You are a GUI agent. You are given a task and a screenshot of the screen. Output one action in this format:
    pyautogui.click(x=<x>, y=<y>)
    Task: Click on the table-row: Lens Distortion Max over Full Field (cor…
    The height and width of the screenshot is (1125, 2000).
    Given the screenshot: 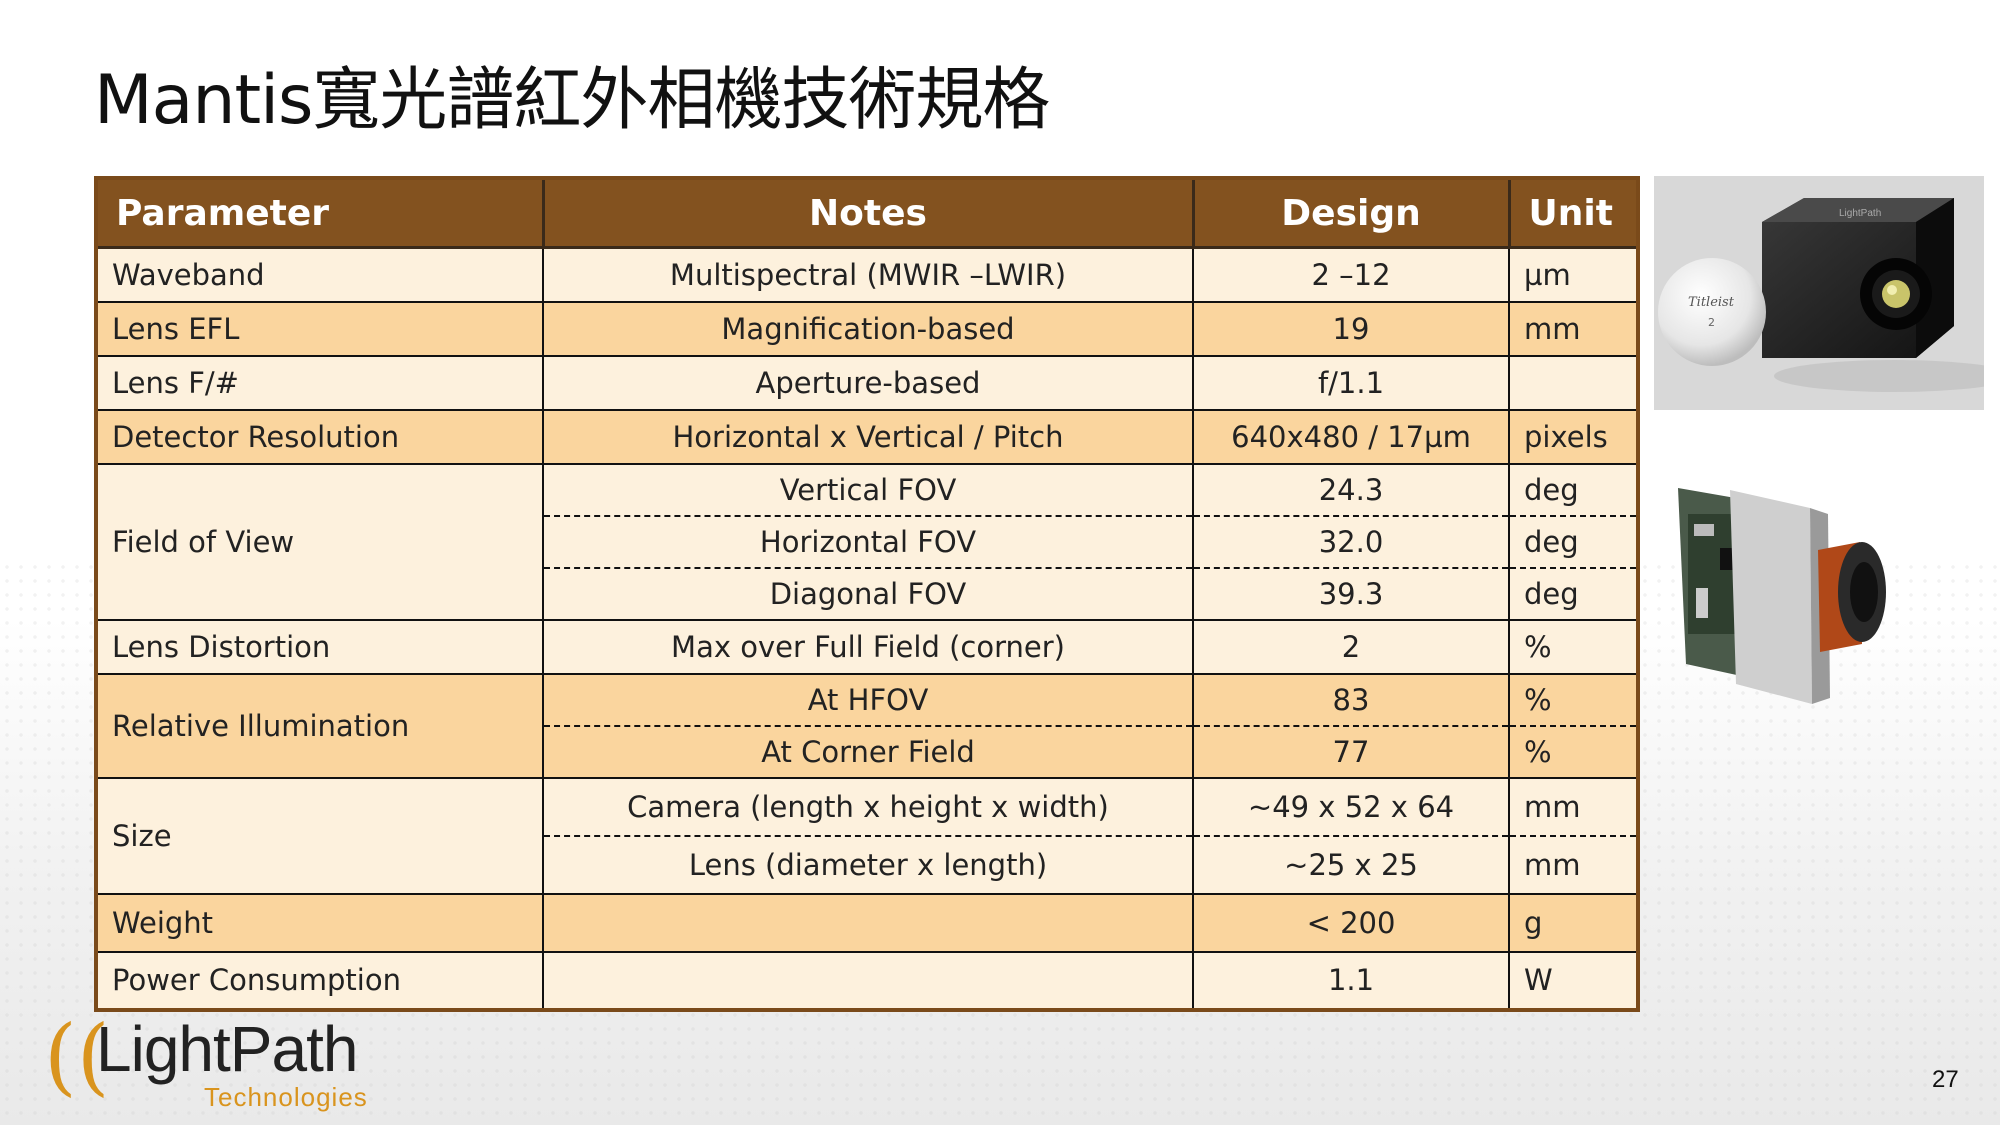 What is the action you would take?
    pyautogui.click(x=867, y=646)
    